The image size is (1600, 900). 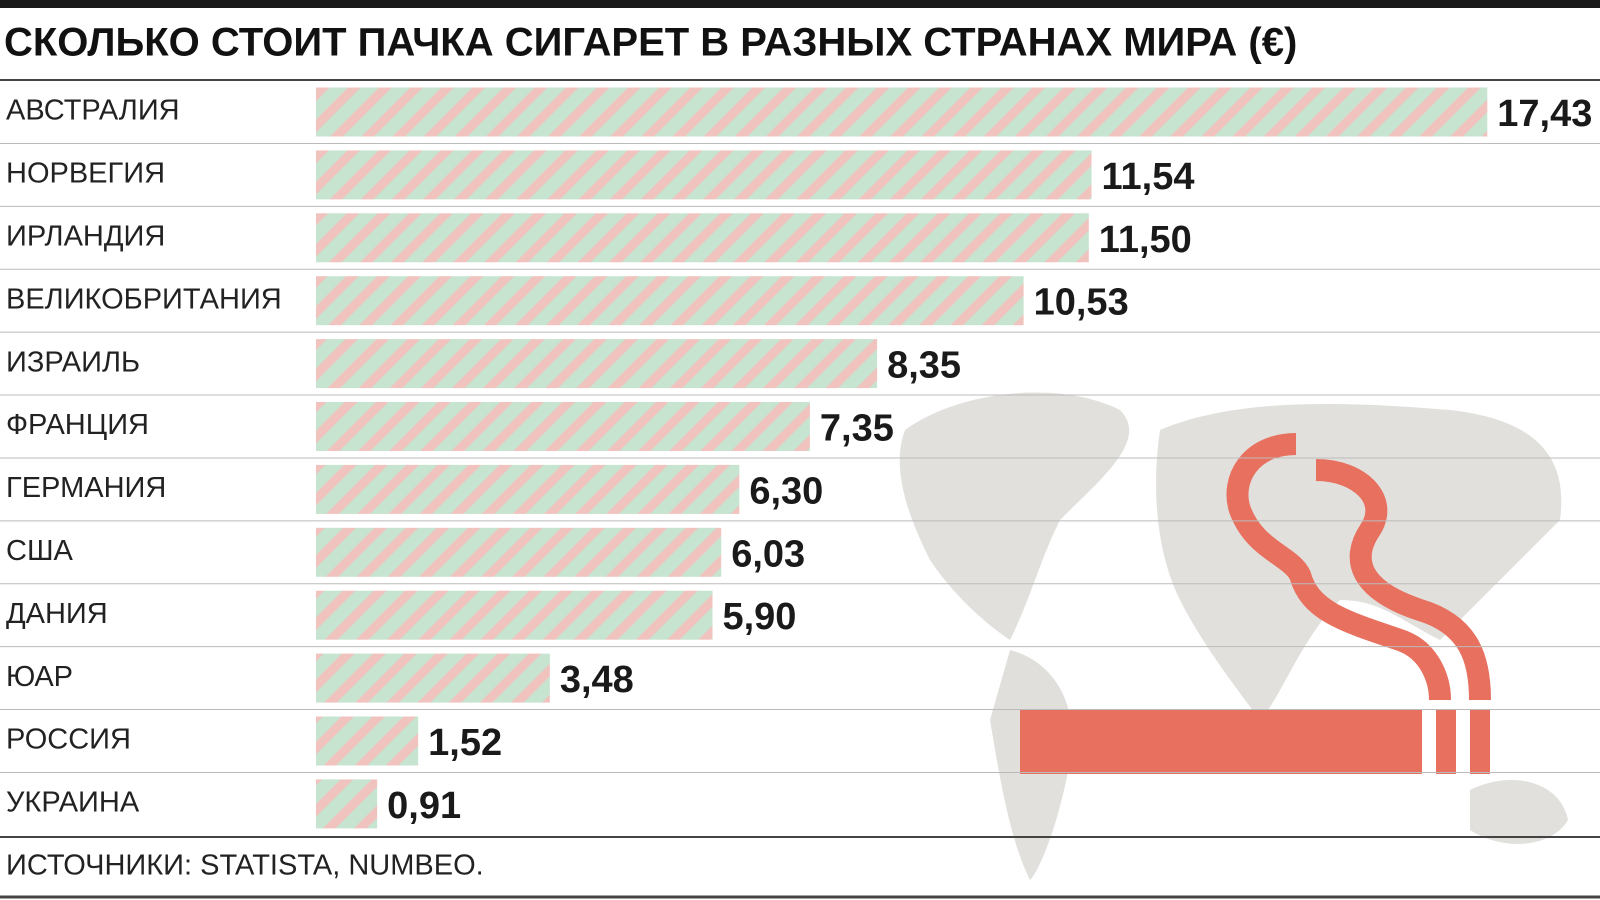 What do you see at coordinates (786, 491) in the screenshot?
I see `value-label: 6,30` at bounding box center [786, 491].